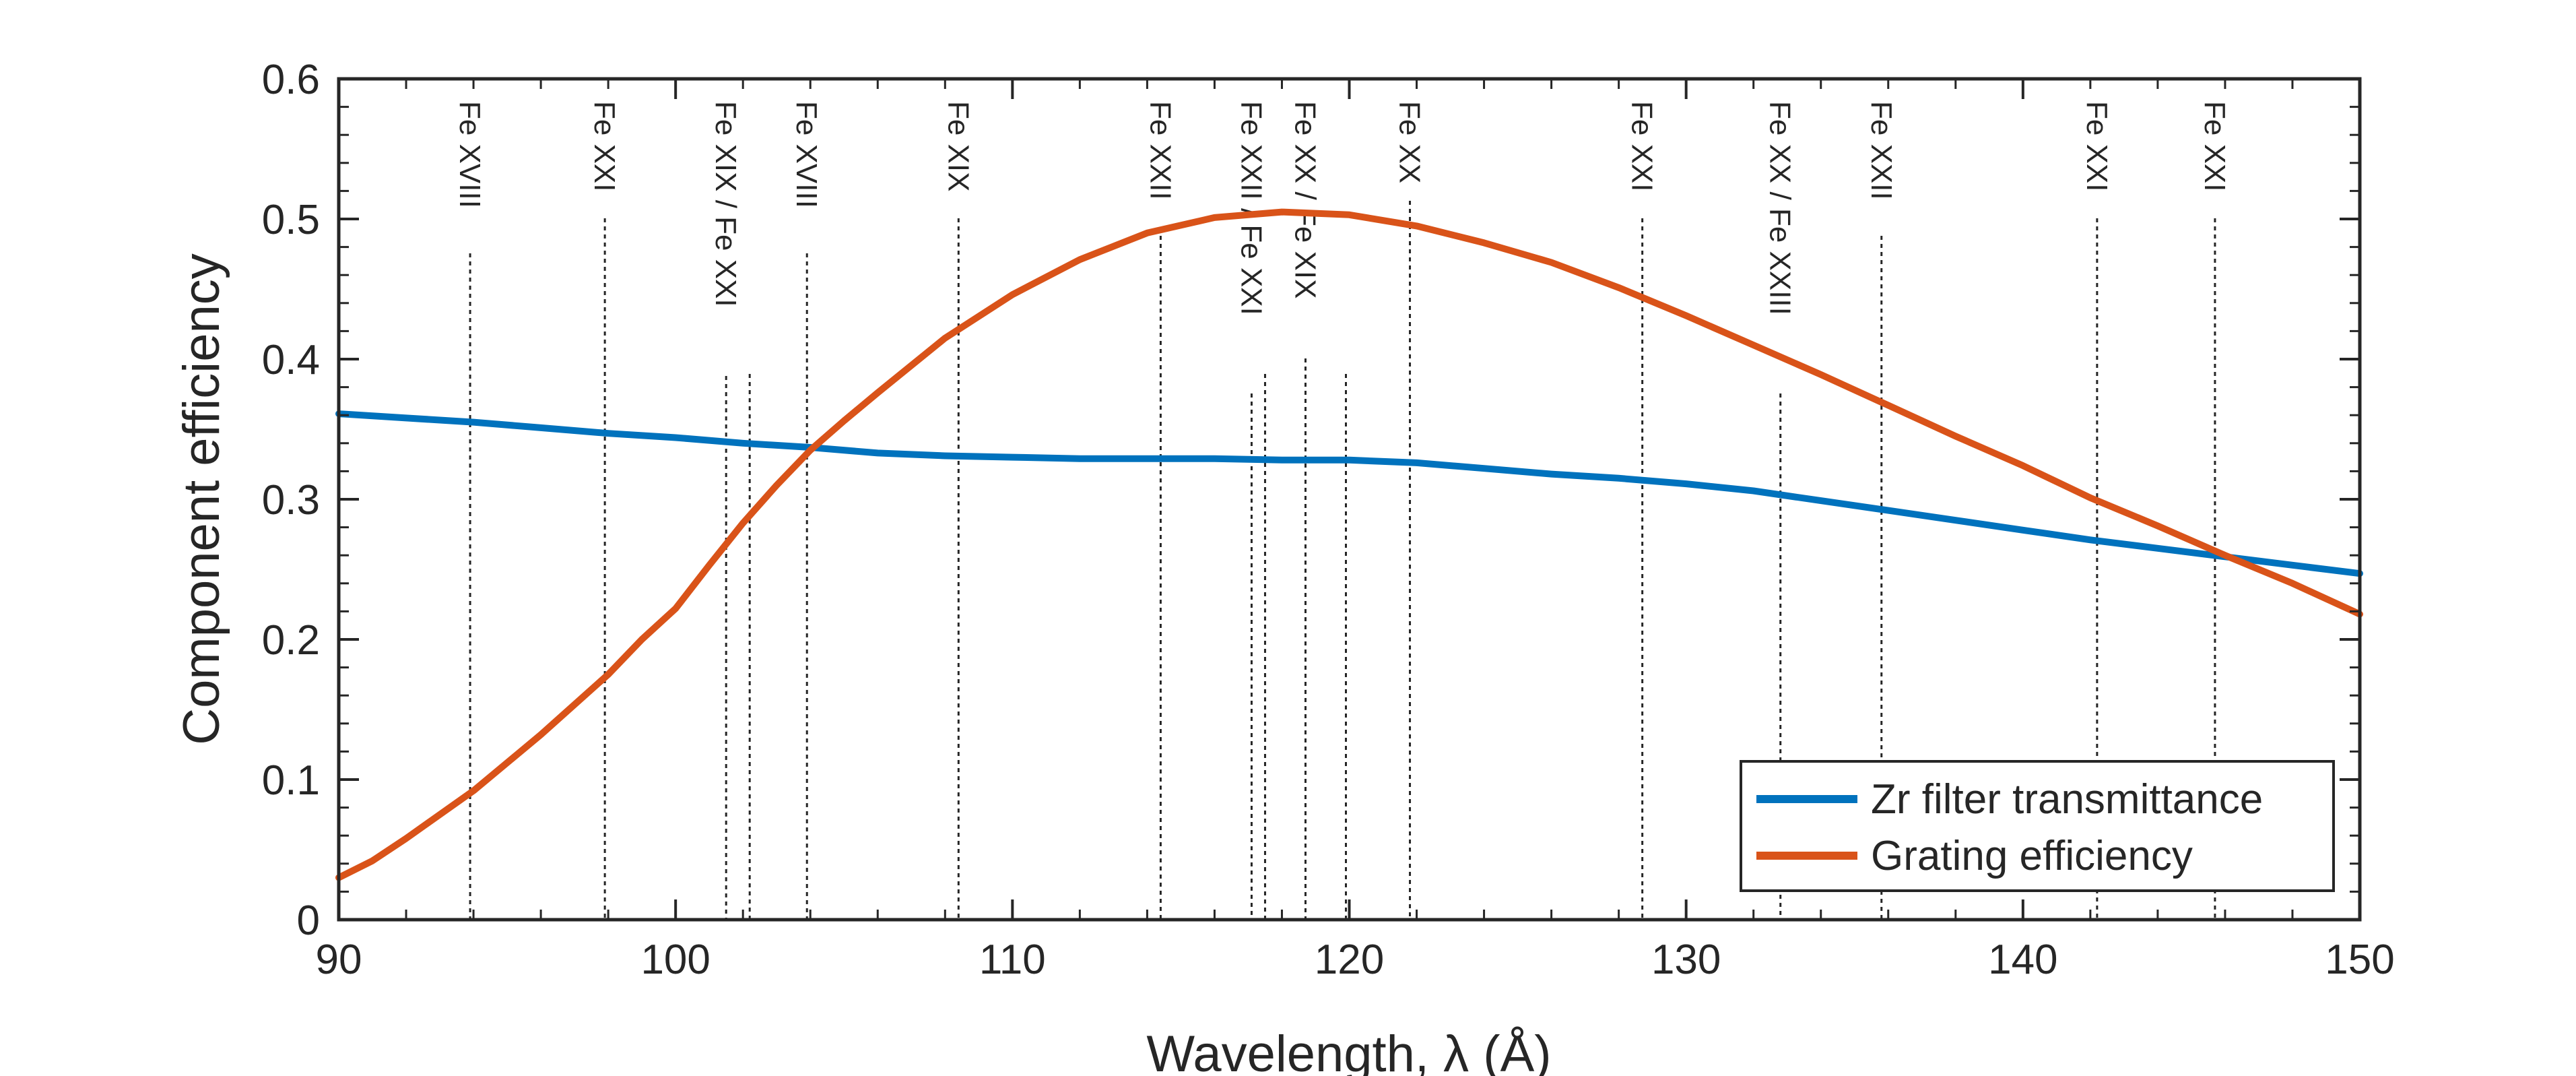  Describe the element at coordinates (291, 640) in the screenshot. I see `y-tick-label: 0.2` at that location.